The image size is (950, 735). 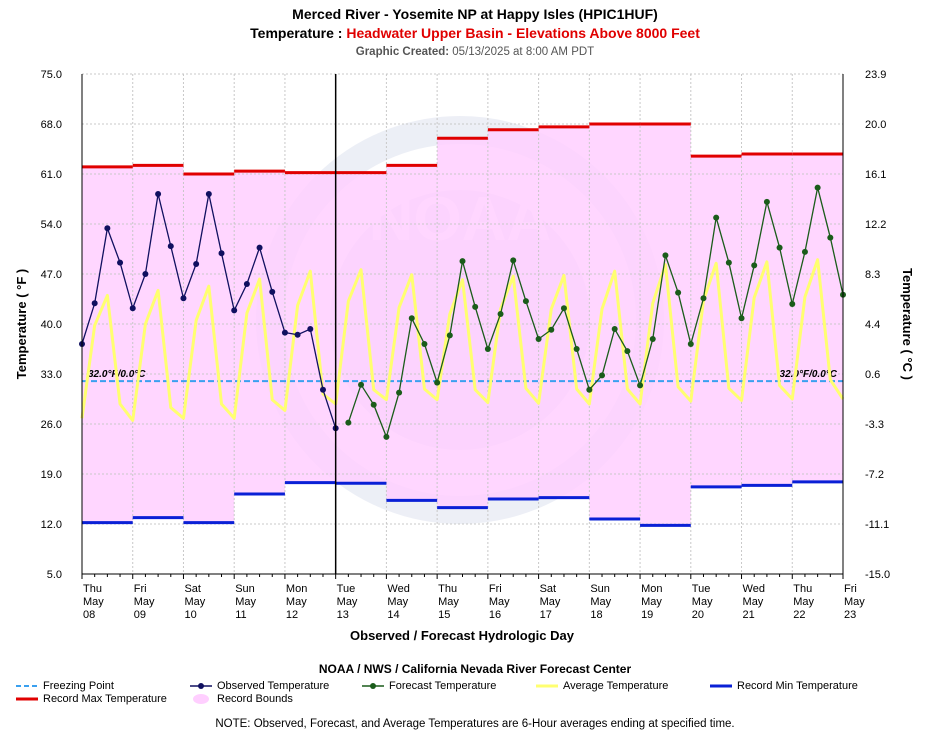 I want to click on x-tick-label: 14, so click(x=393, y=615).